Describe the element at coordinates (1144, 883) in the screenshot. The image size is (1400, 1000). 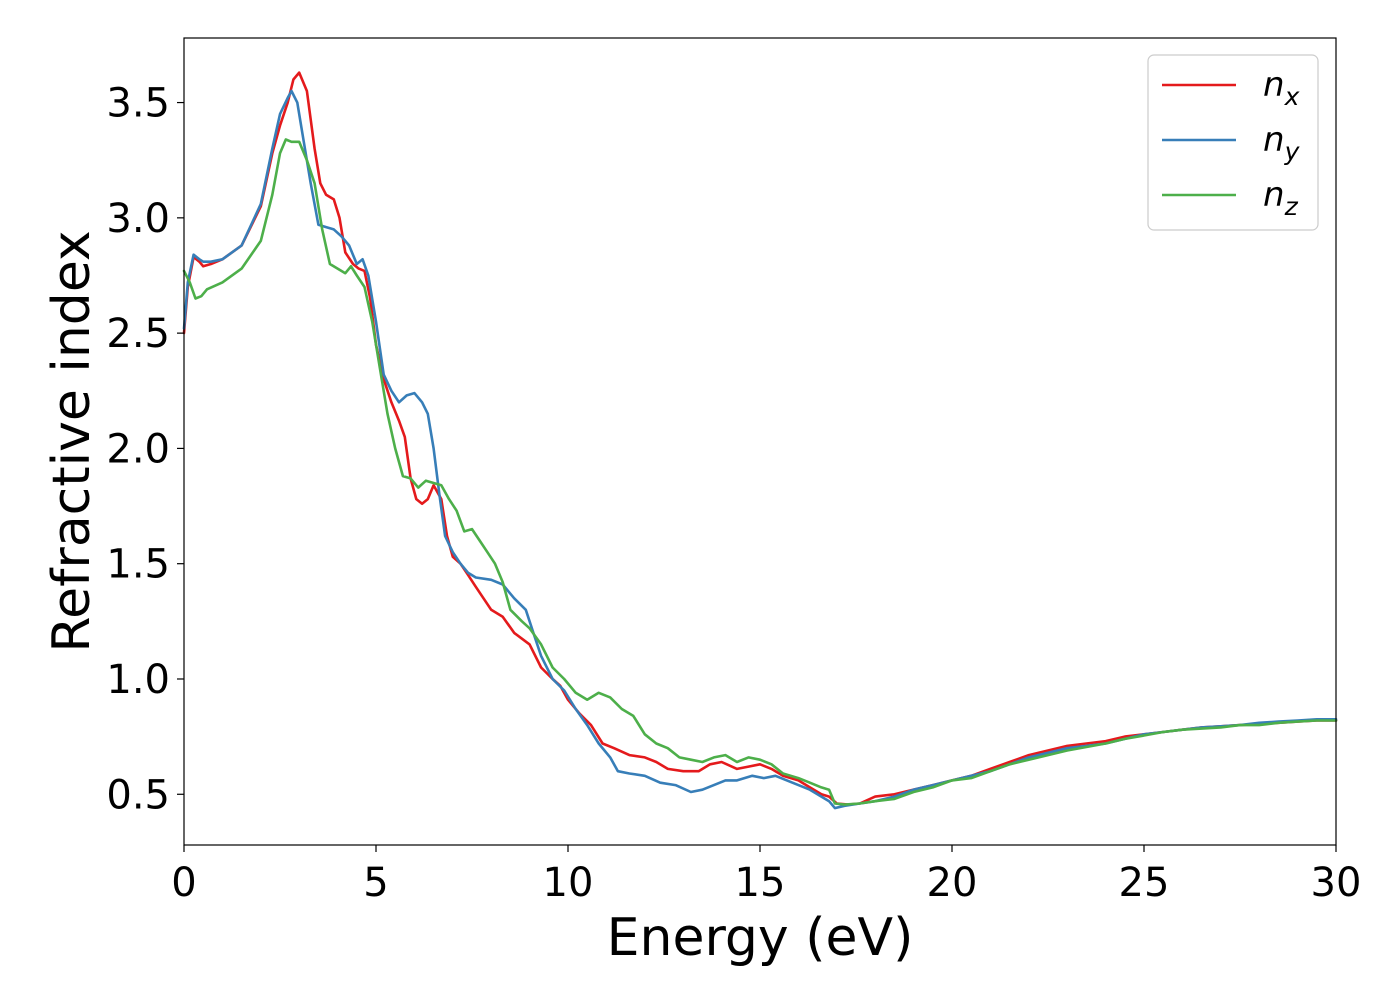
I see `x-tick-label: 25` at that location.